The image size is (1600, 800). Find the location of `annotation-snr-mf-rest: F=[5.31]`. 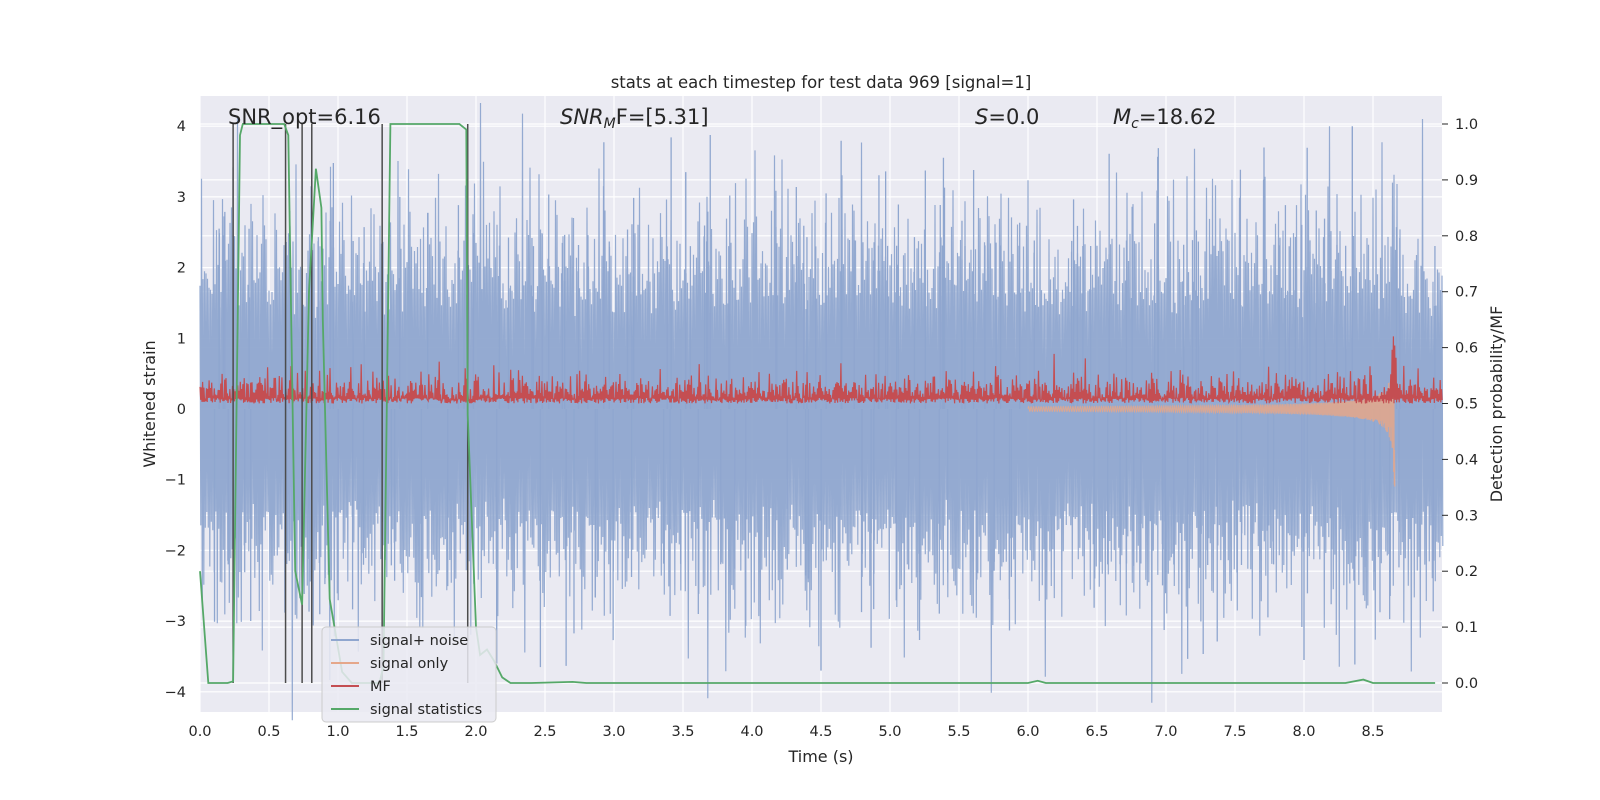

annotation-snr-mf-rest: F=[5.31] is located at coordinates (662, 117).